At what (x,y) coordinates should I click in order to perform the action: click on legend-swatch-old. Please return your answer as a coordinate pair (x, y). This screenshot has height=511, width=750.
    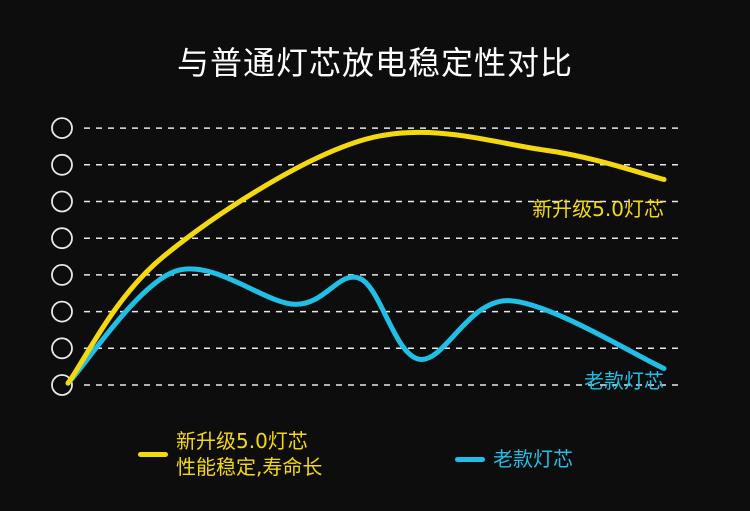
    Looking at the image, I should click on (470, 459).